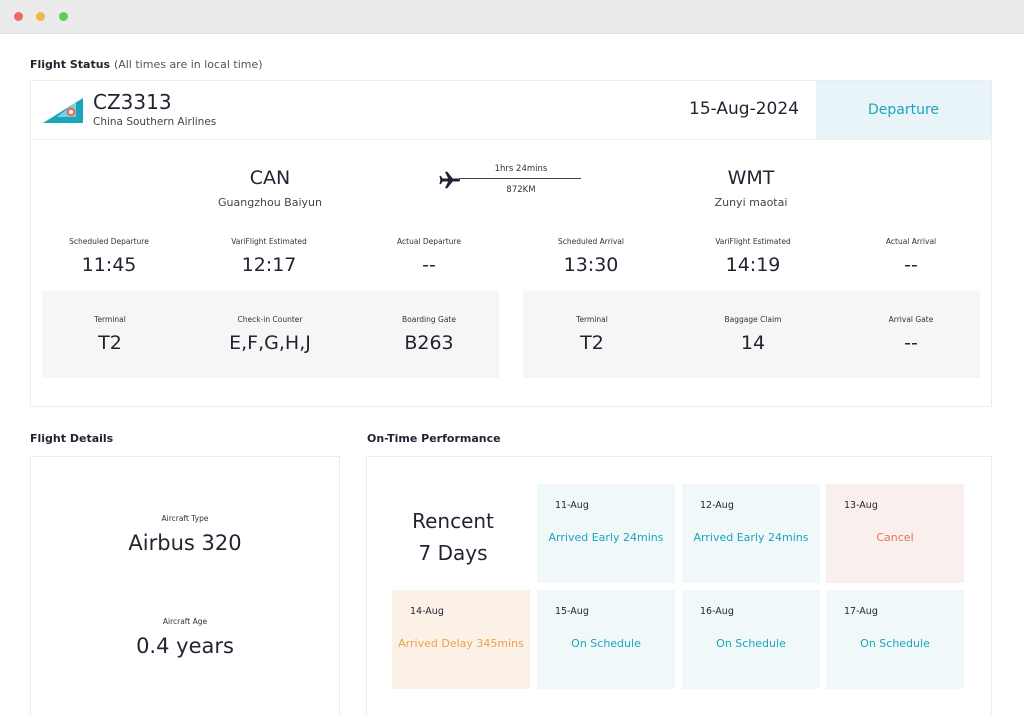  I want to click on aircraft-type: Aircraft Type Airbus 320, so click(185, 534).